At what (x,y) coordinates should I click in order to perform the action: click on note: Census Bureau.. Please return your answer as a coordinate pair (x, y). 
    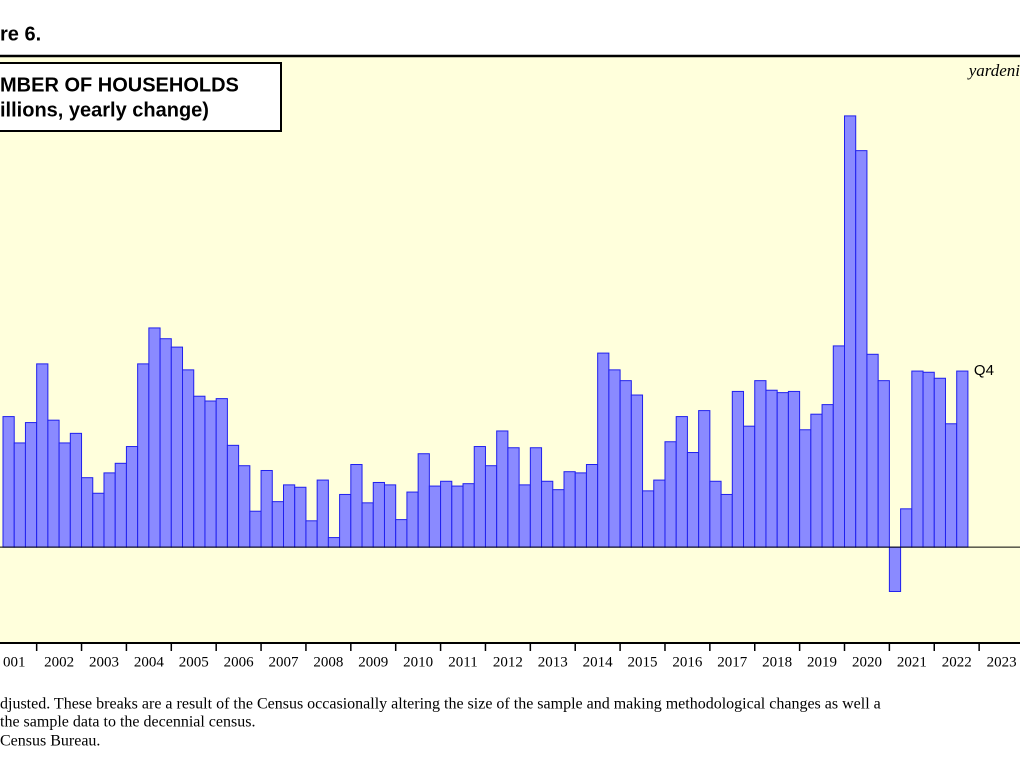
    Looking at the image, I should click on (50, 741).